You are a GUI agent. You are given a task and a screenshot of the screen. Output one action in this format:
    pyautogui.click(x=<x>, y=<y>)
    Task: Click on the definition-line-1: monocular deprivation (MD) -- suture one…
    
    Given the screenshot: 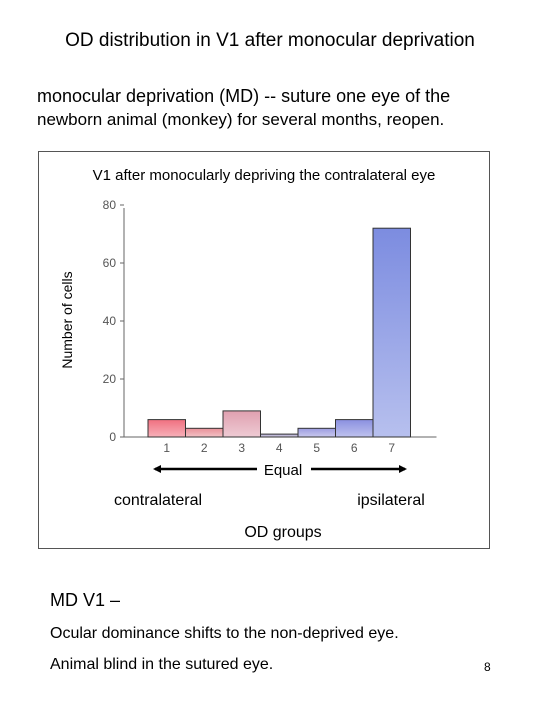 What is the action you would take?
    pyautogui.click(x=244, y=96)
    